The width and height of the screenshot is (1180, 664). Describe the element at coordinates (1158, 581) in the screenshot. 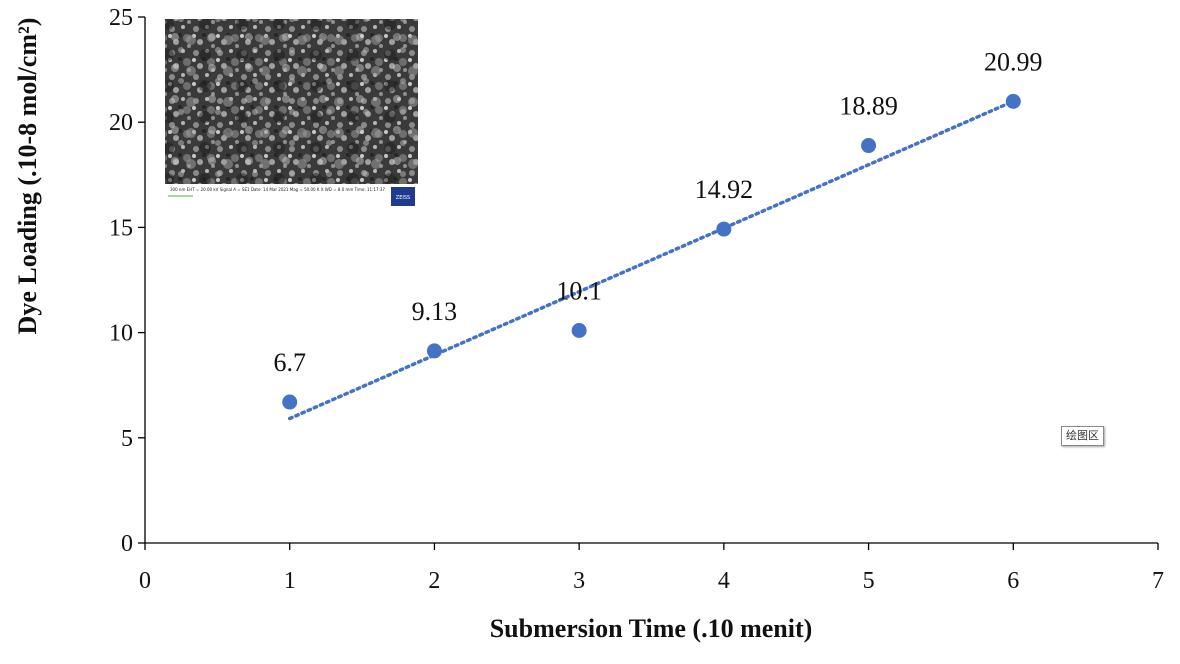

I see `x-tick-label: 7` at that location.